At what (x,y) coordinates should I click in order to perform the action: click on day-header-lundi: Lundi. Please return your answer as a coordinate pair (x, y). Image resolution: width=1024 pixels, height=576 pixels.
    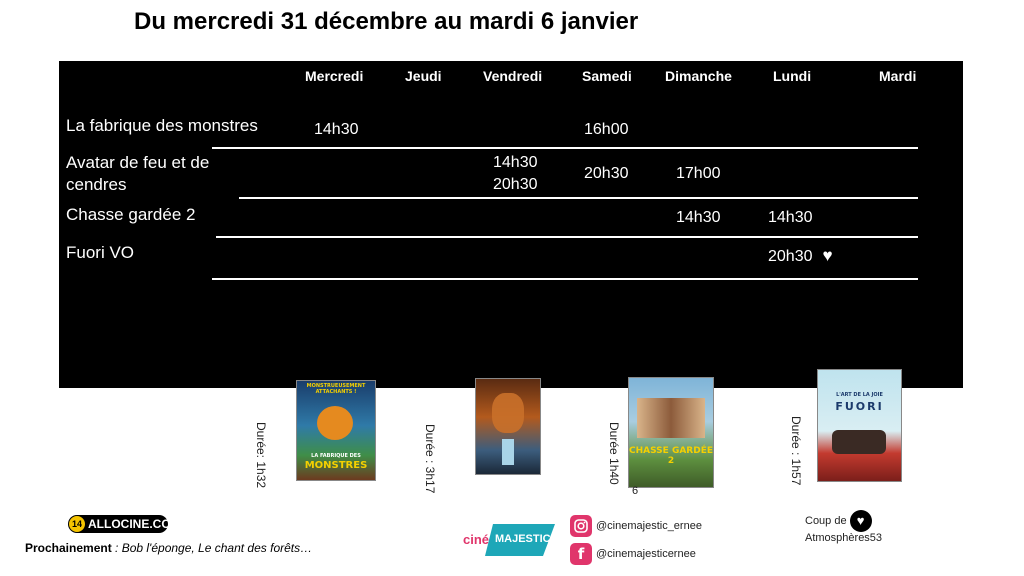
    Looking at the image, I should click on (792, 76).